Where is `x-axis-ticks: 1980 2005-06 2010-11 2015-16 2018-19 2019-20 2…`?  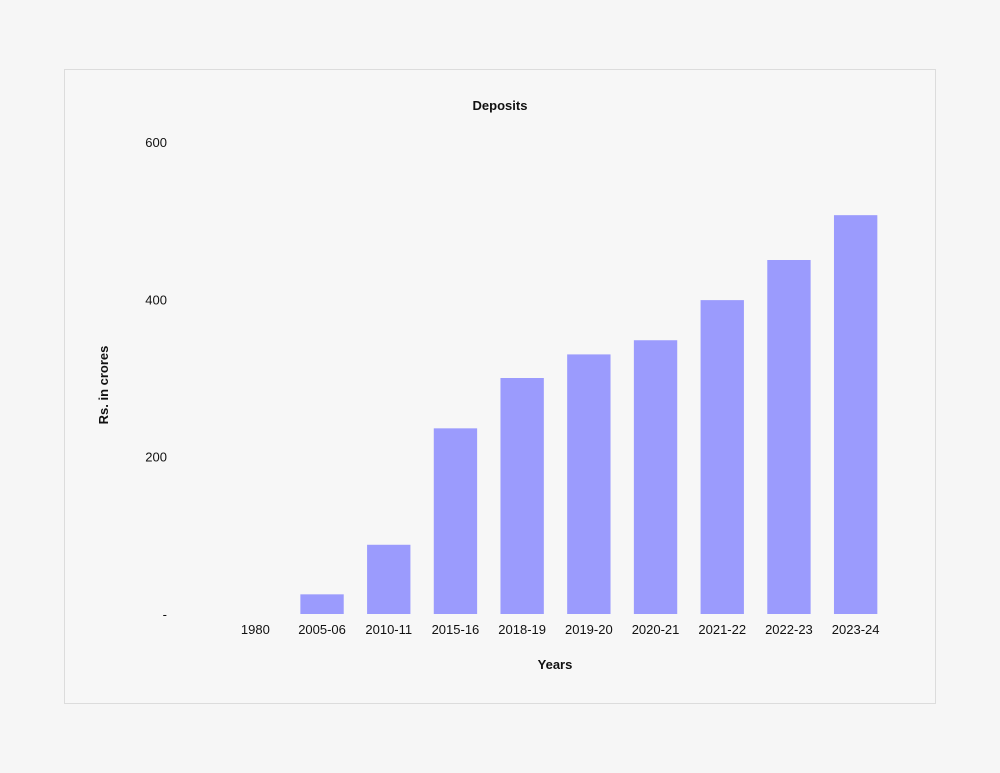 x-axis-ticks: 1980 2005-06 2010-11 2015-16 2018-19 2019-20 2… is located at coordinates (560, 629).